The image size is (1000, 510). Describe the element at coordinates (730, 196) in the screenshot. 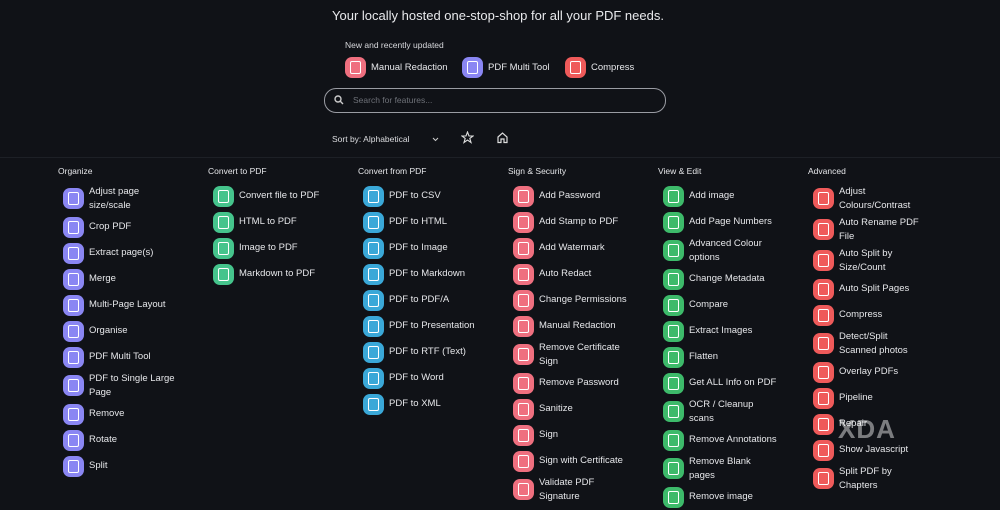

I see `tool-item: Add image` at that location.